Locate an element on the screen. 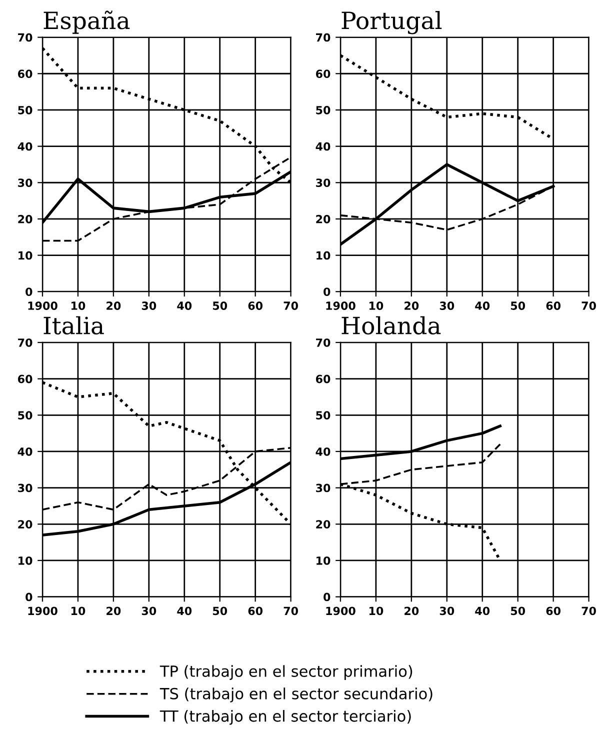  legend-label: TS (trabajo en el sector secundario) is located at coordinates (296, 695).